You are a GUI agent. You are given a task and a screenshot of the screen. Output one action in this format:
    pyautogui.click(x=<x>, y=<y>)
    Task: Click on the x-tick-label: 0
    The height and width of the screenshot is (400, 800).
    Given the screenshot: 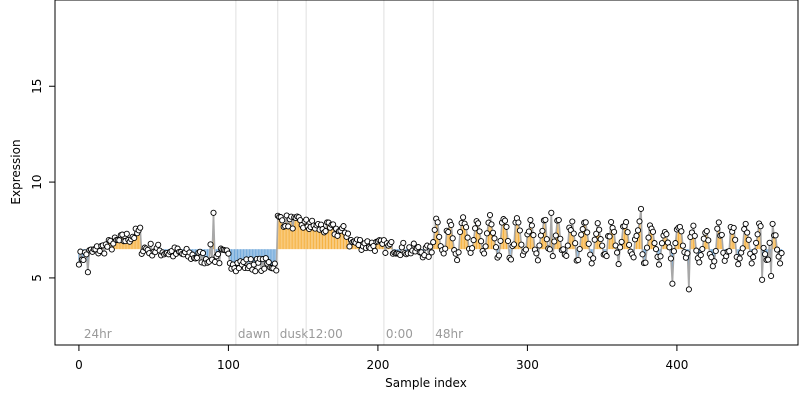 What is the action you would take?
    pyautogui.click(x=79, y=365)
    